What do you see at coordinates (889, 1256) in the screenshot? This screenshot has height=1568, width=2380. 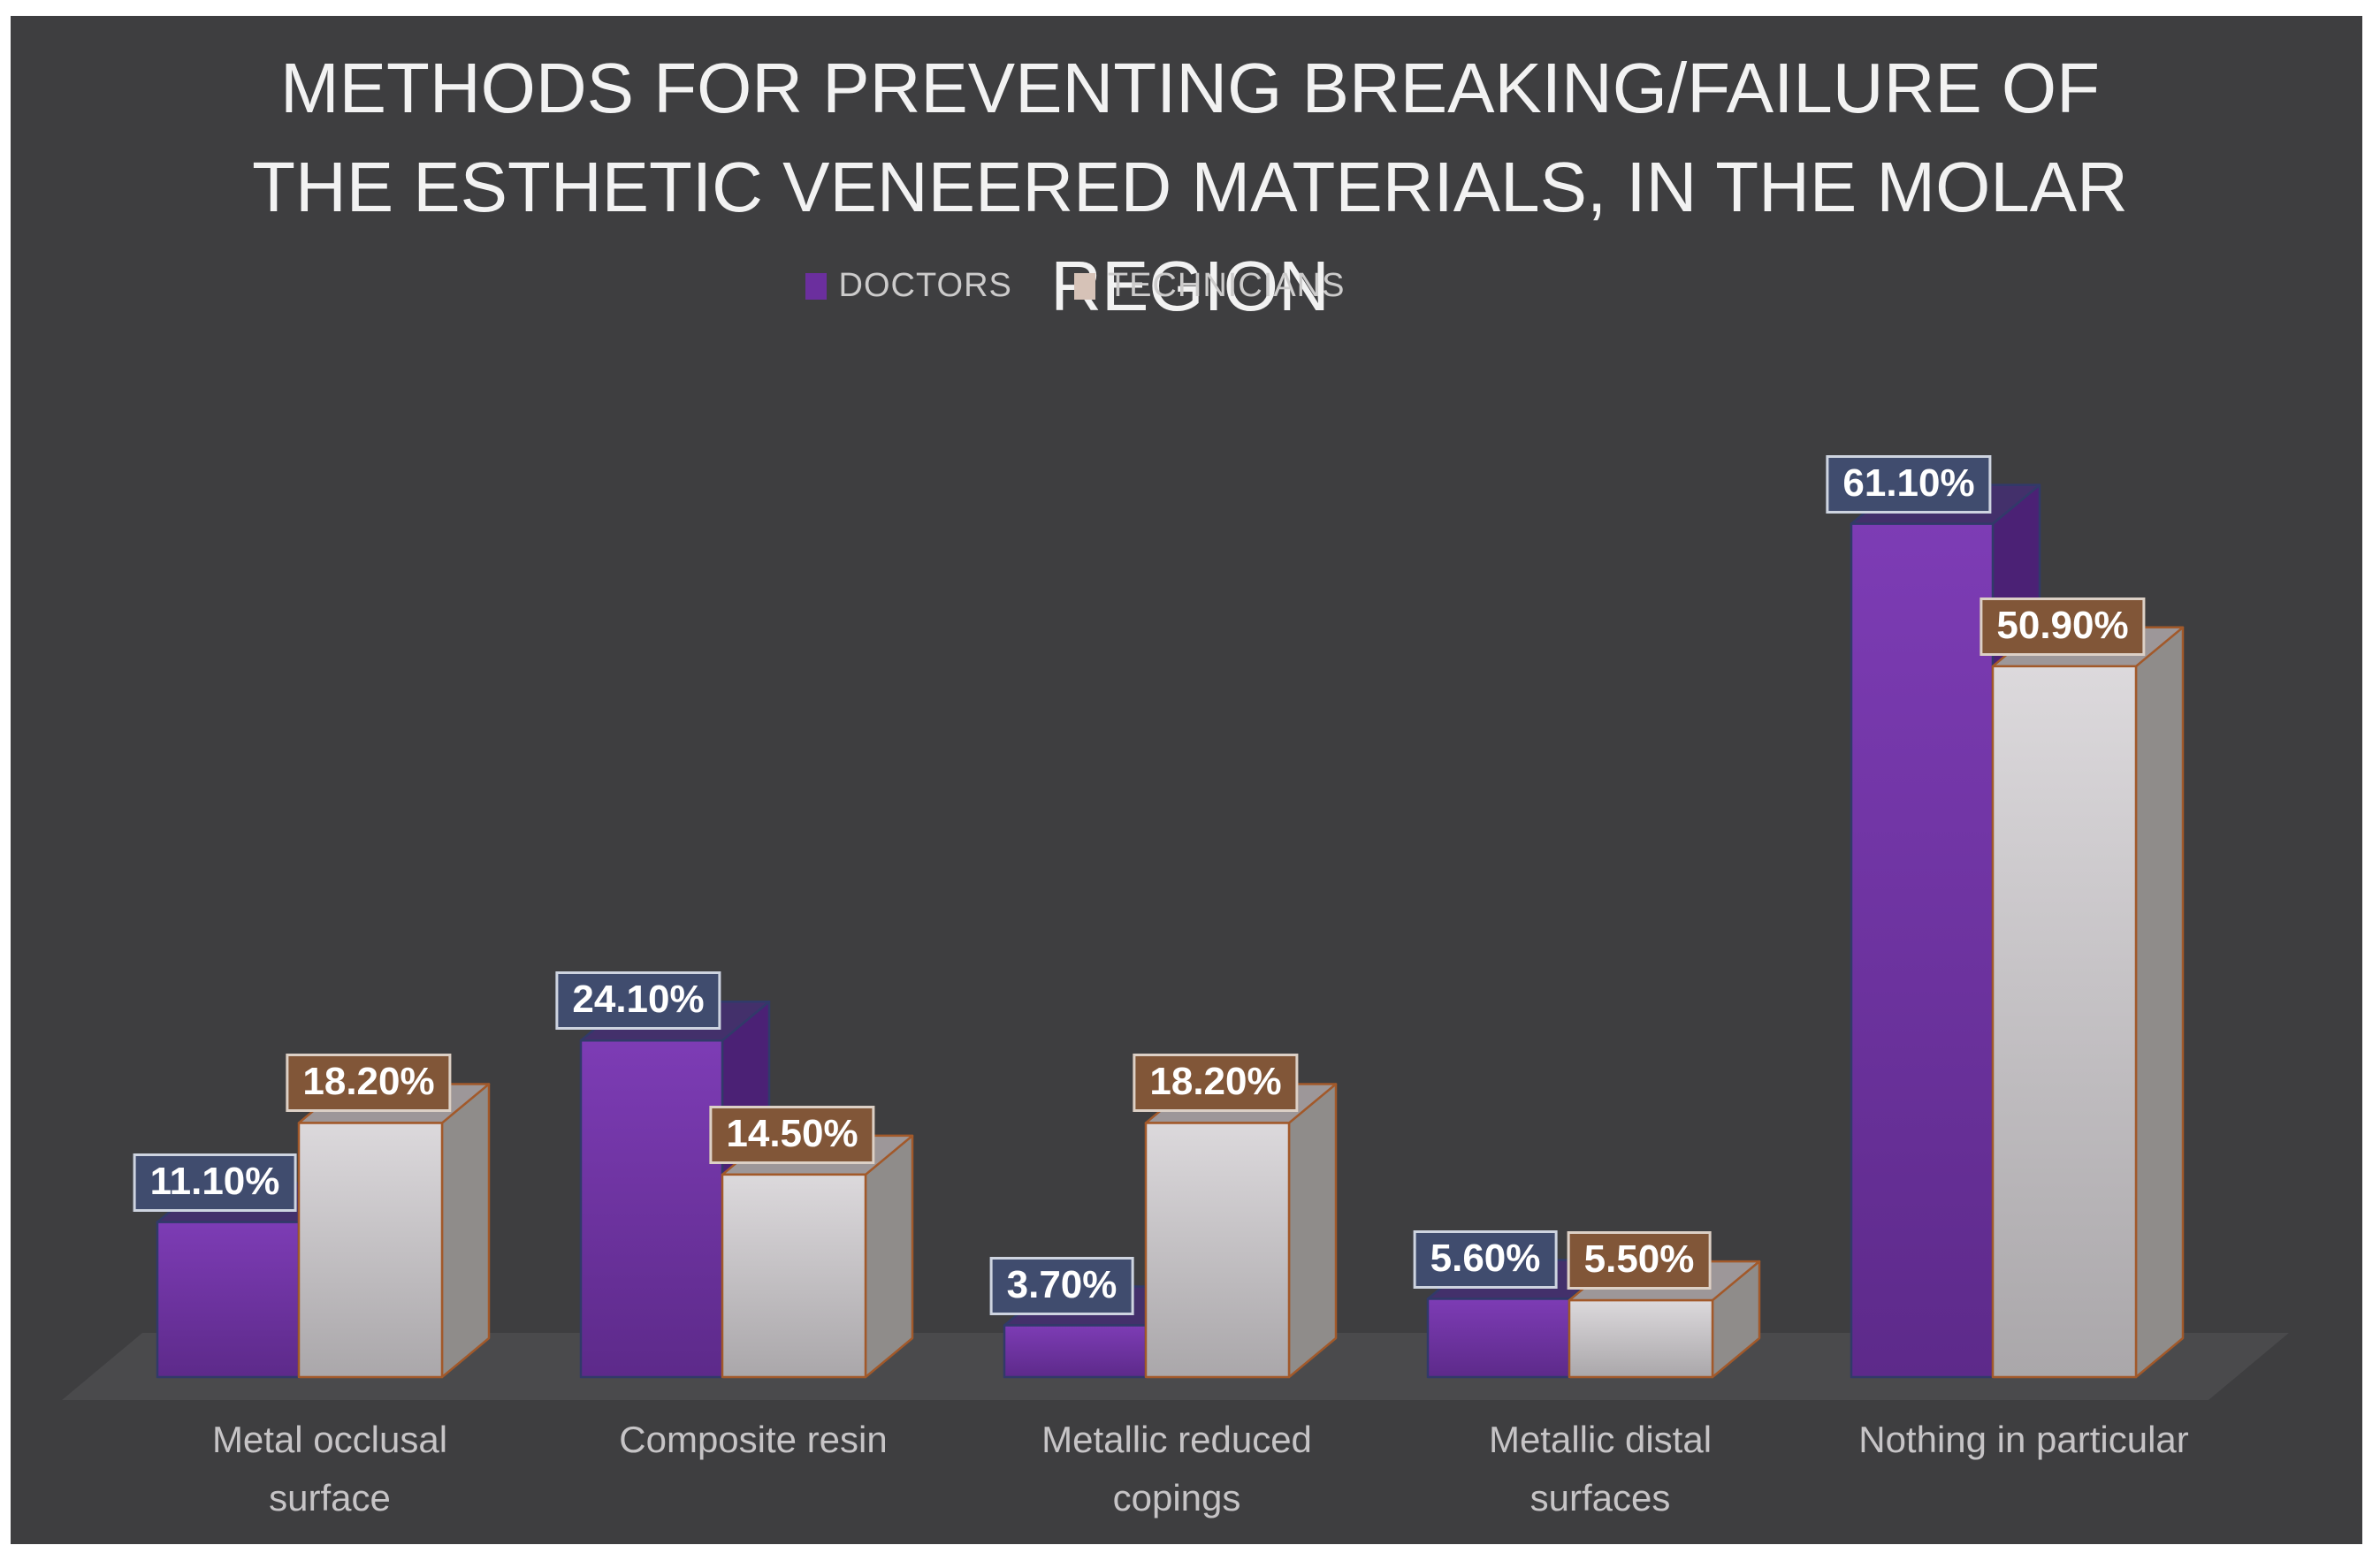 I see `bar-technicians-1-side` at bounding box center [889, 1256].